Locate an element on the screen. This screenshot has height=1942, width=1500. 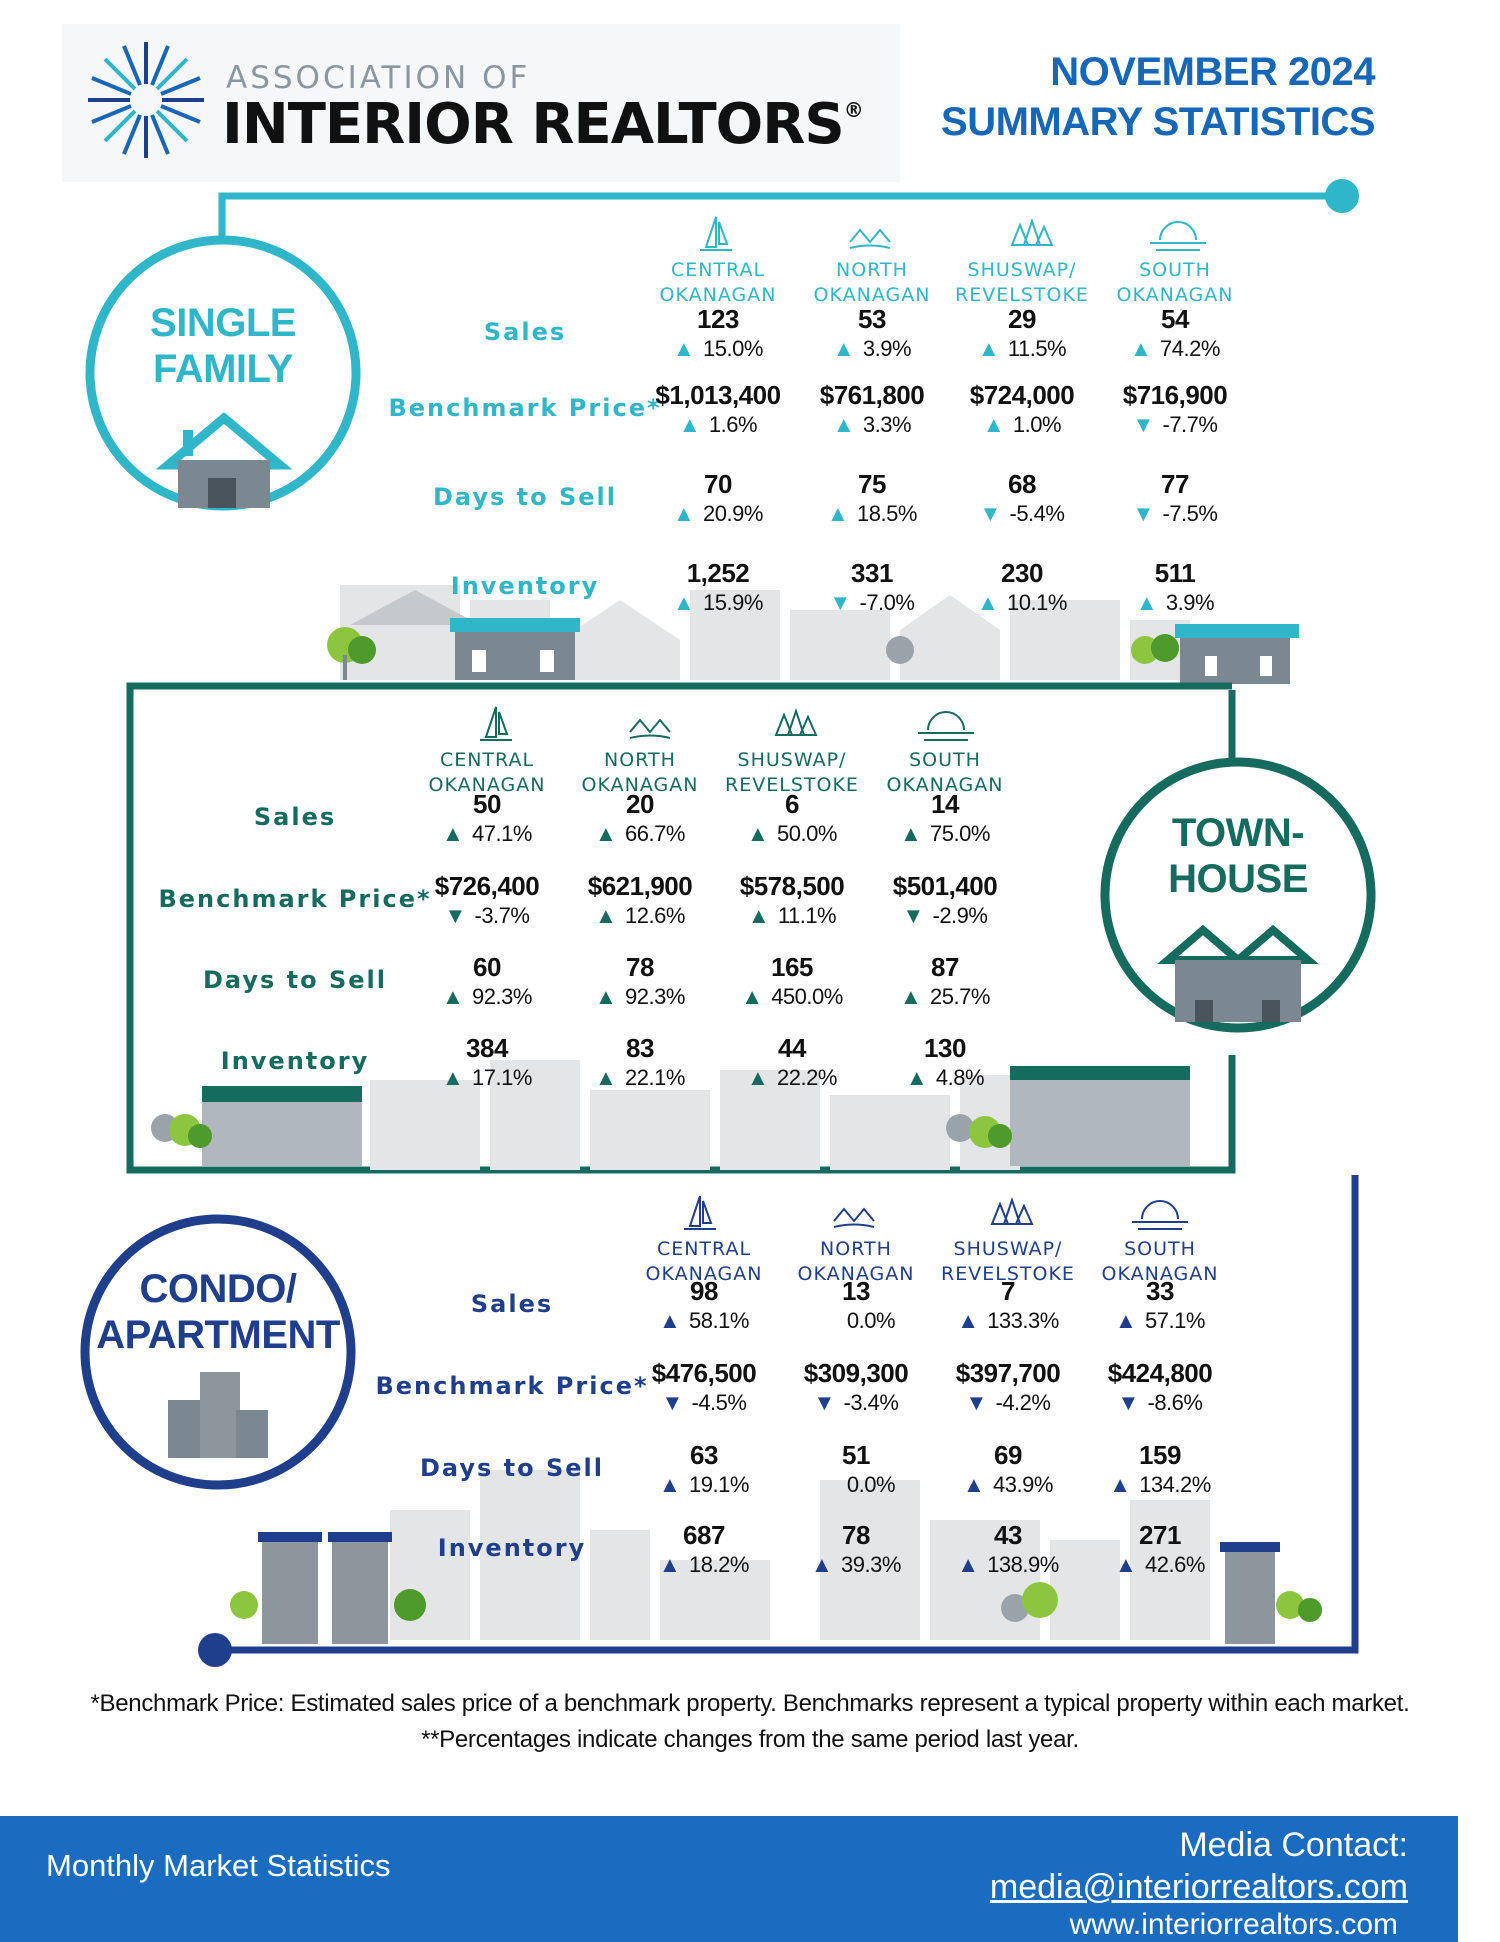
stat-value: 230 is located at coordinates (1022, 573).